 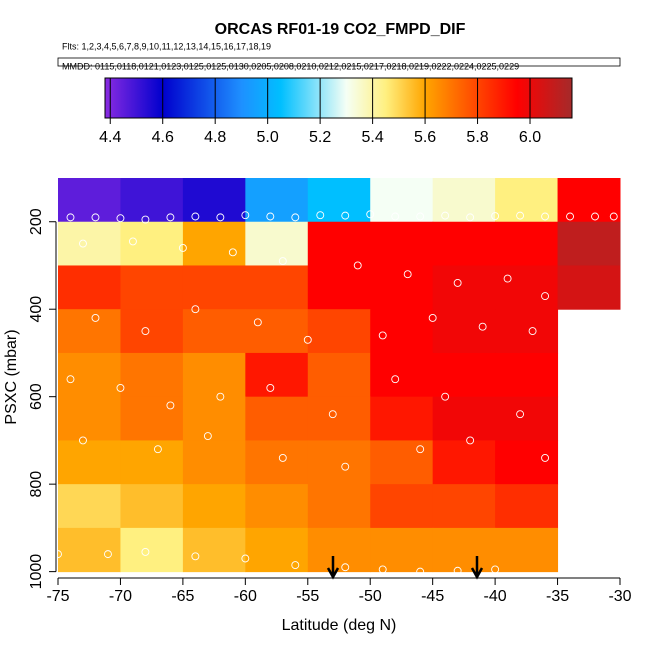 What do you see at coordinates (530, 137) in the screenshot?
I see `colorbar-tick-label: 6.0` at bounding box center [530, 137].